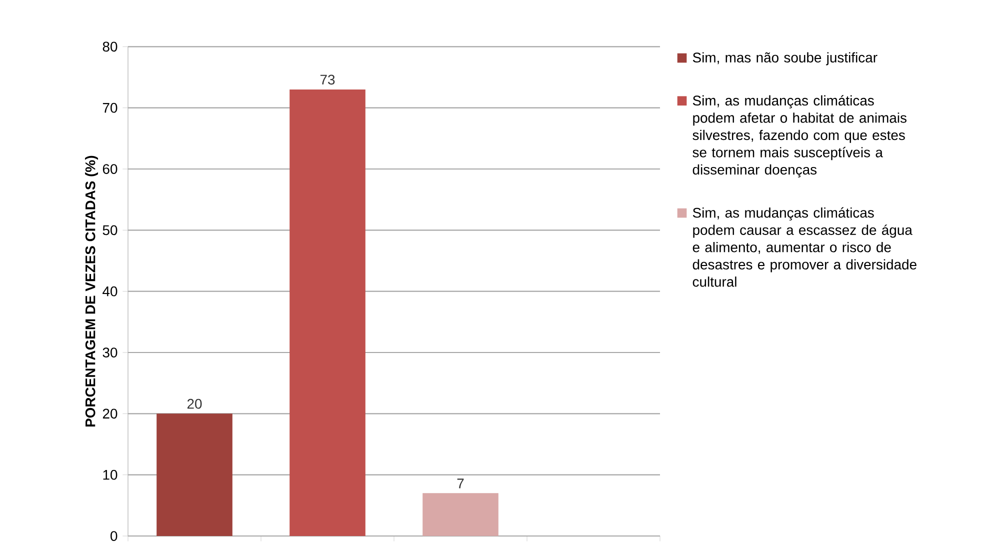  What do you see at coordinates (799, 136) in the screenshot?
I see `legend-label: Sim, as mudanças climáticas podem afetar o habitat de animais silvestres, fazendo com que estes se tornem mais susceptíveis a disseminar doenças` at bounding box center [799, 136].